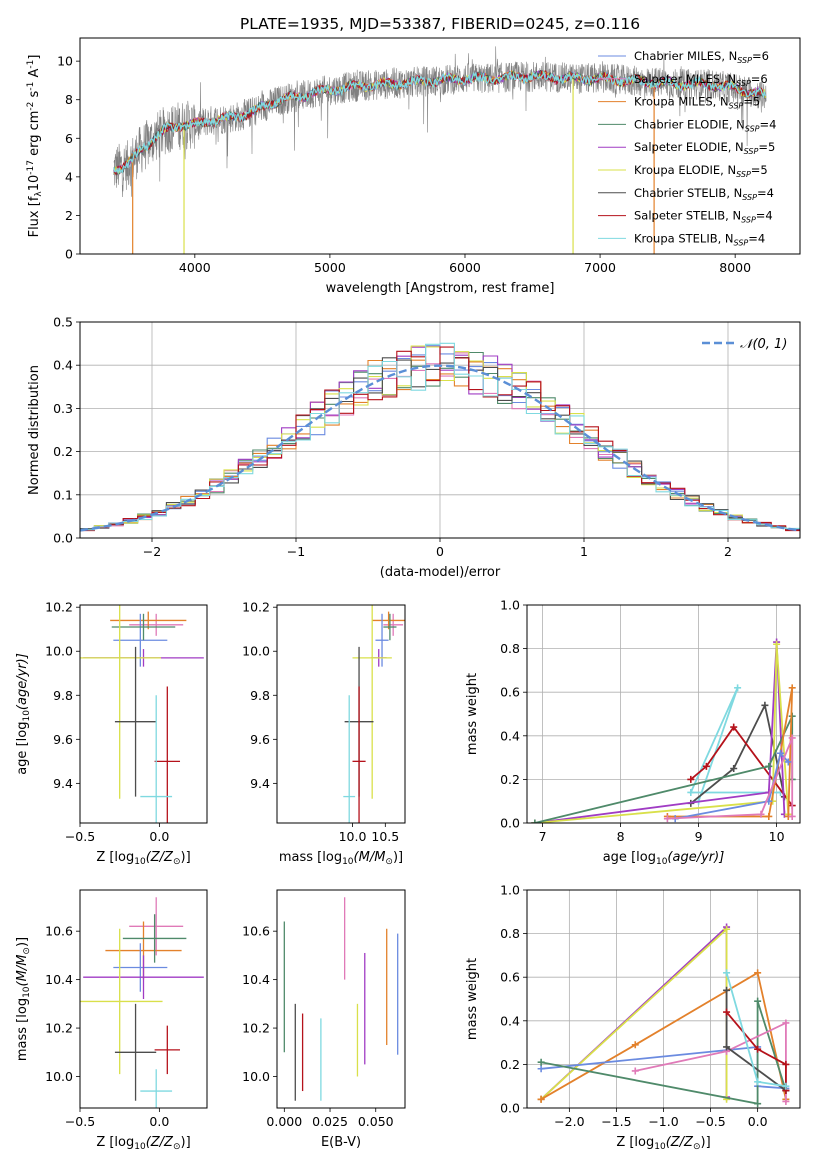 The height and width of the screenshot is (1170, 819). I want to click on x-tick-label: −0.5, so click(80, 1121).